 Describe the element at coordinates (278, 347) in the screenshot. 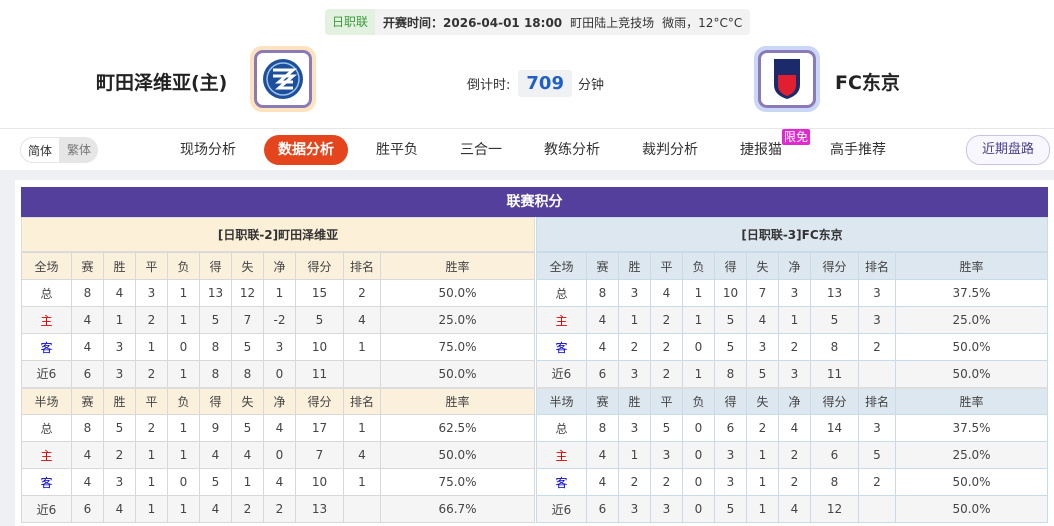

I see `table-row: 客 4 3 1 0 8 5 3 10 1 75.0%` at that location.